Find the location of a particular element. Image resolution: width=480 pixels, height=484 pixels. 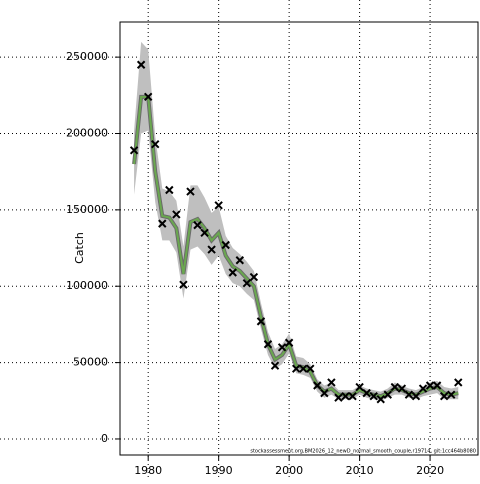

y-tick-label: 100000 is located at coordinates (87, 285).